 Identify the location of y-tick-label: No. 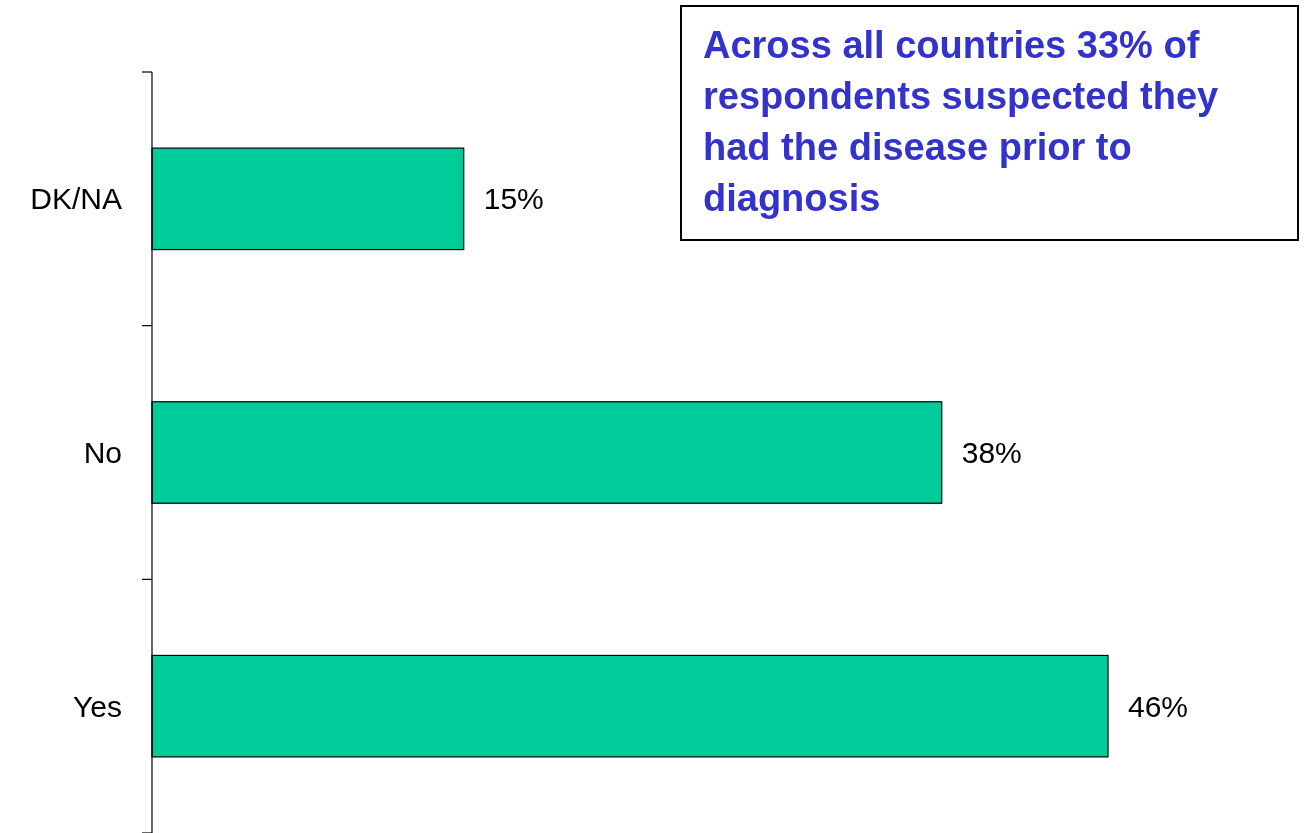
(102, 452).